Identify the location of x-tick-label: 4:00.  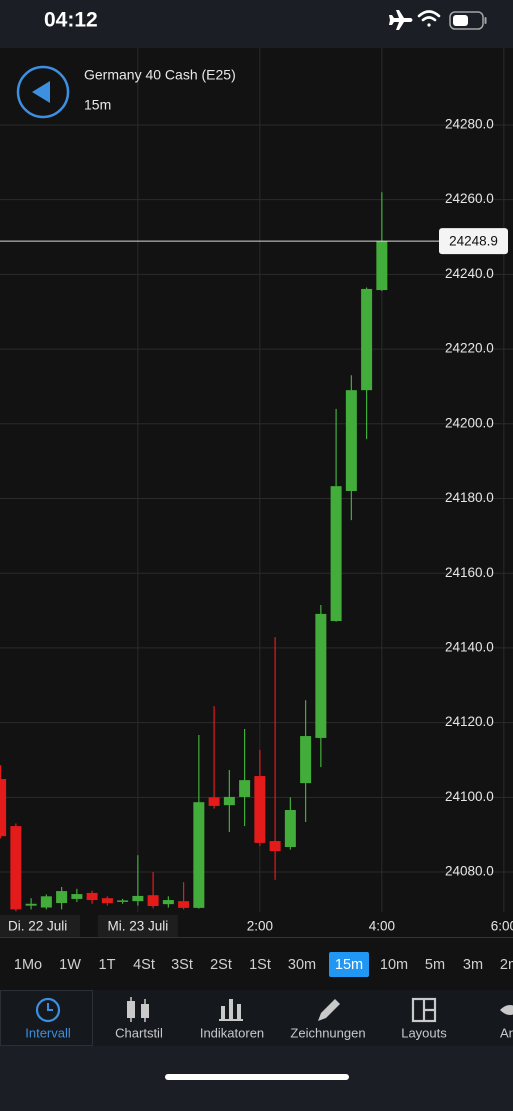
(382, 926).